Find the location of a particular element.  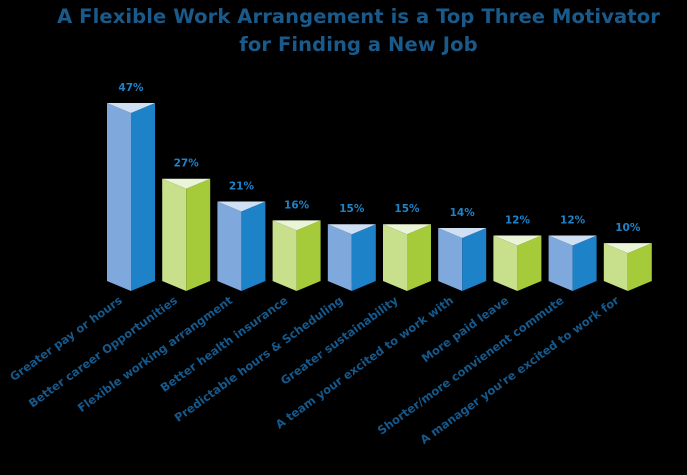

value-label: 27% is located at coordinates (187, 164).